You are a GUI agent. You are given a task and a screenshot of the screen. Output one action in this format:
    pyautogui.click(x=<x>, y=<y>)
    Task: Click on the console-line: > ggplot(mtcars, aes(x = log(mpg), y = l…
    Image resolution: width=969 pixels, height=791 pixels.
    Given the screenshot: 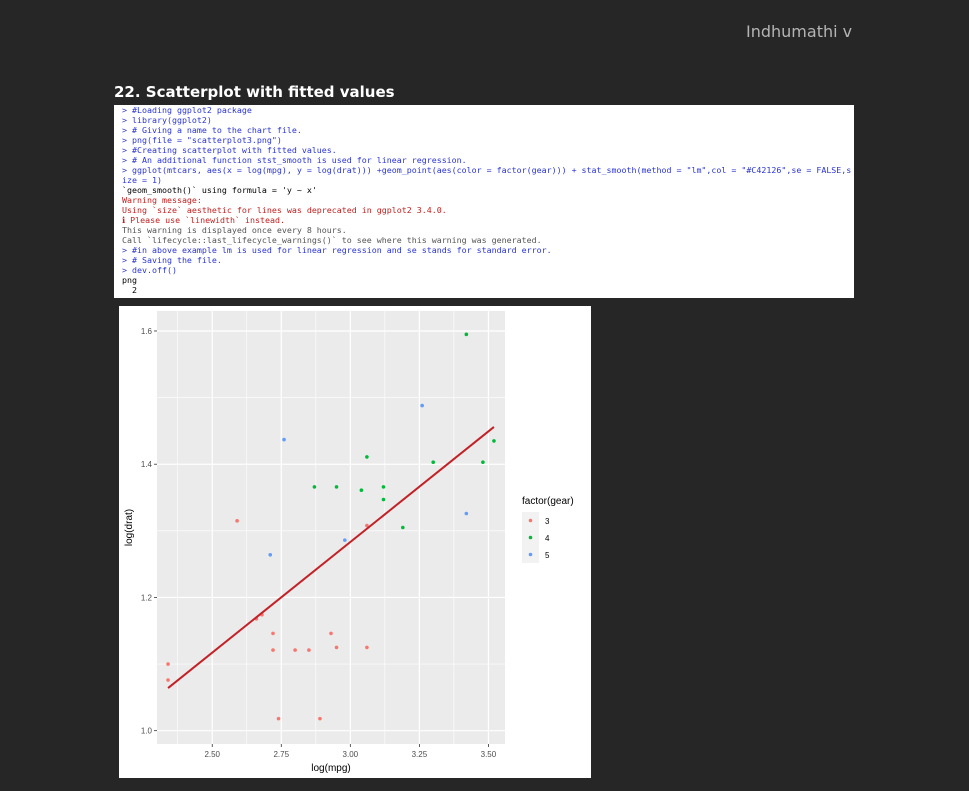 What is the action you would take?
    pyautogui.click(x=487, y=170)
    